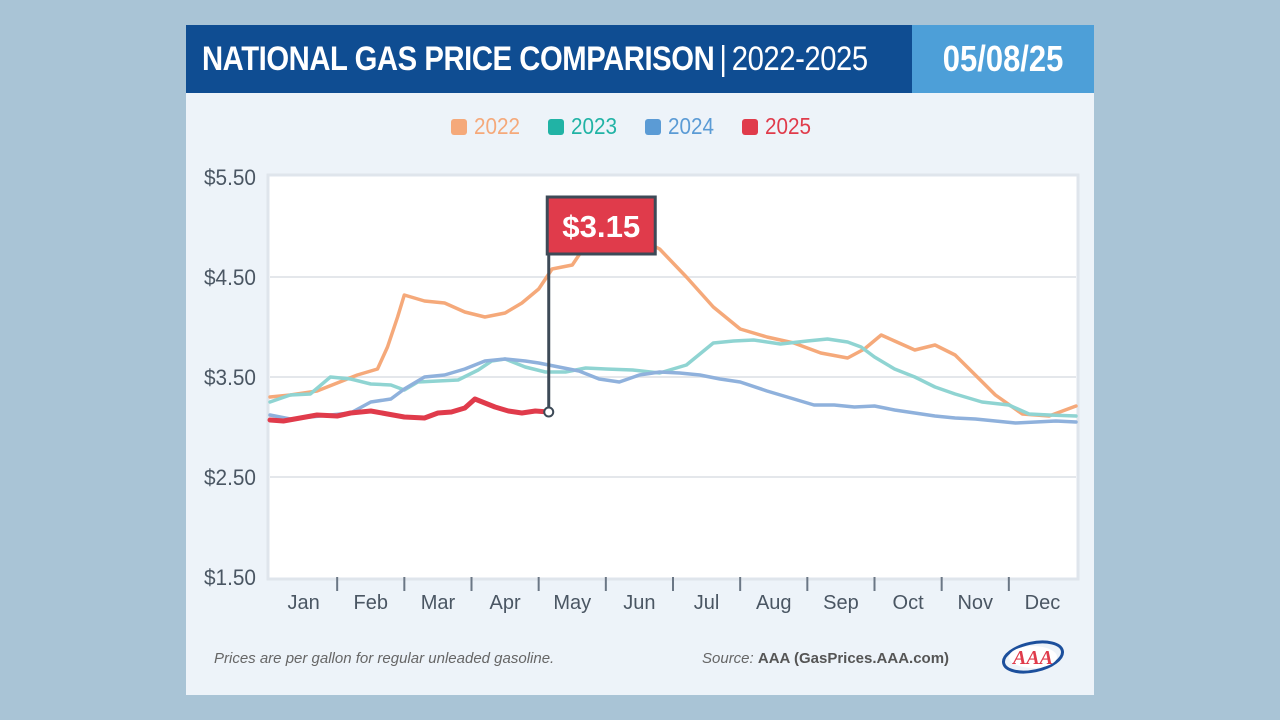 This screenshot has height=720, width=1280. I want to click on logo-text: AAA, so click(1032, 658).